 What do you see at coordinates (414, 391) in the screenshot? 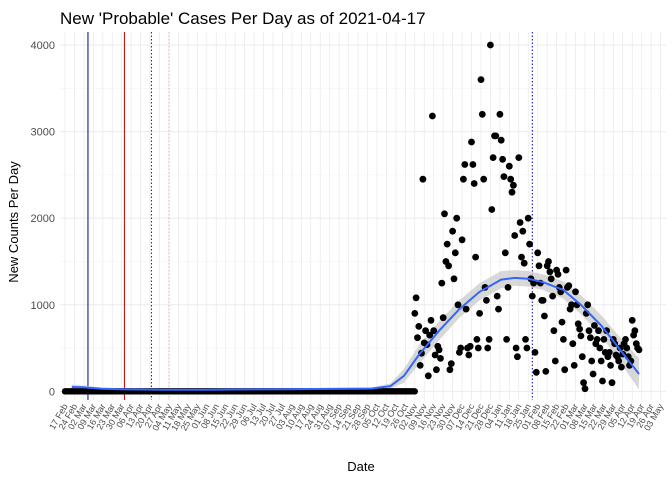
I see `zero-point` at bounding box center [414, 391].